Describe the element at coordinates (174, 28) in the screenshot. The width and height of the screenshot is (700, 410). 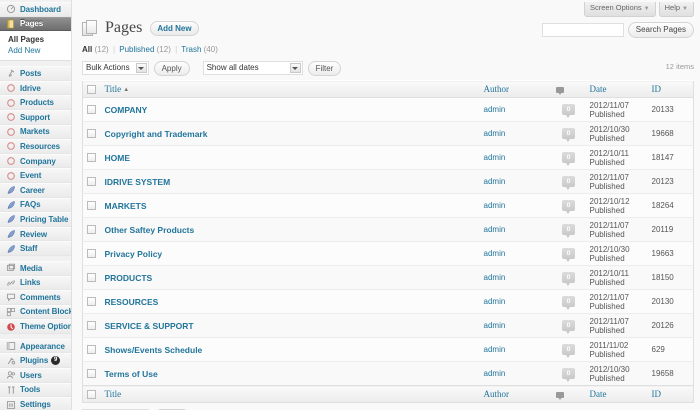
I see `add-new-button: Add New` at that location.